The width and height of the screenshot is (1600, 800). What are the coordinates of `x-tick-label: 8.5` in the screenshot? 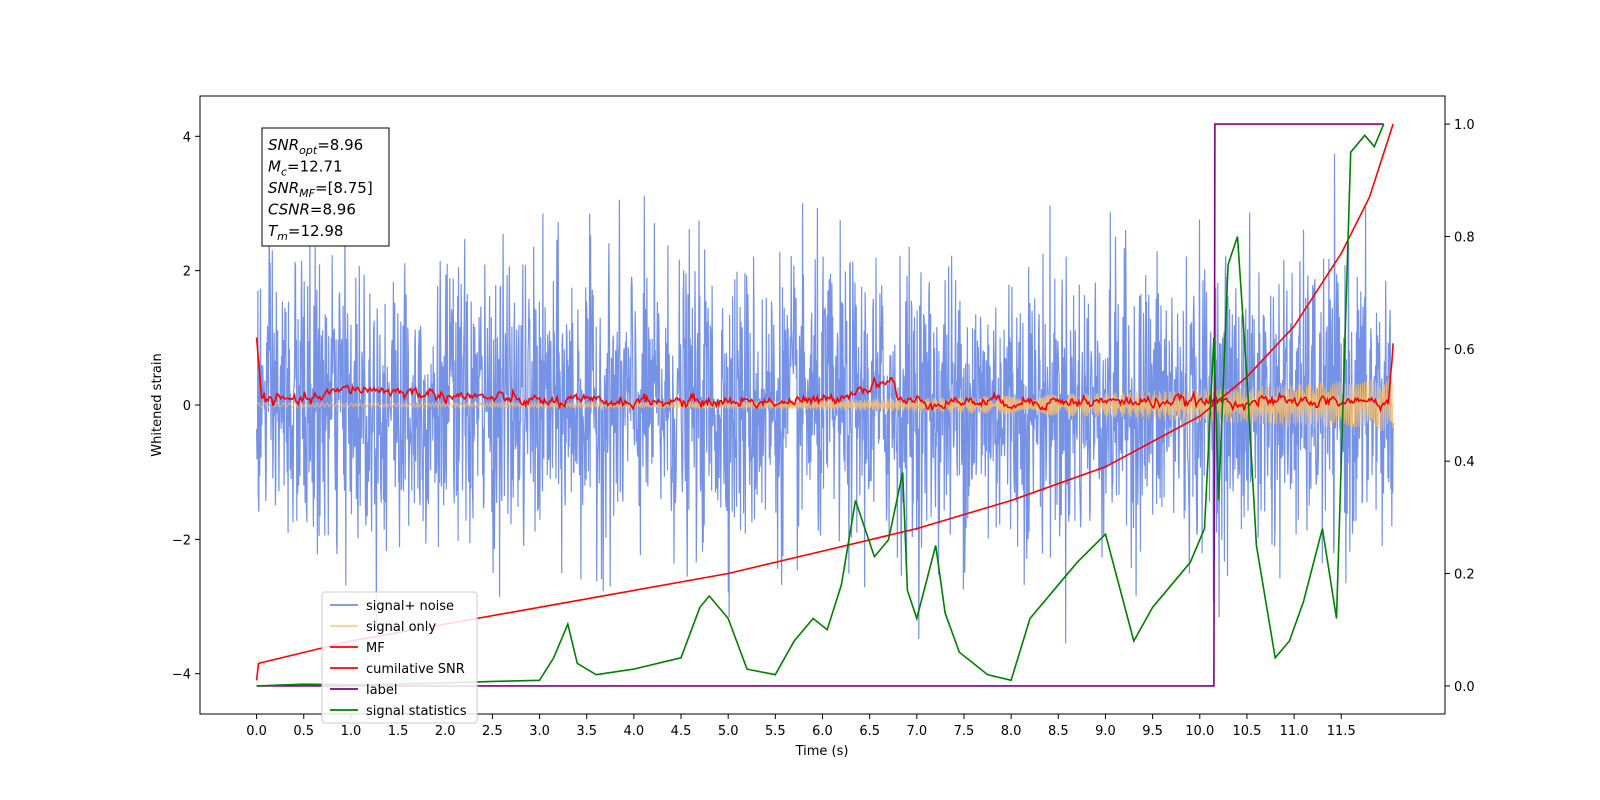 It's located at (1058, 731).